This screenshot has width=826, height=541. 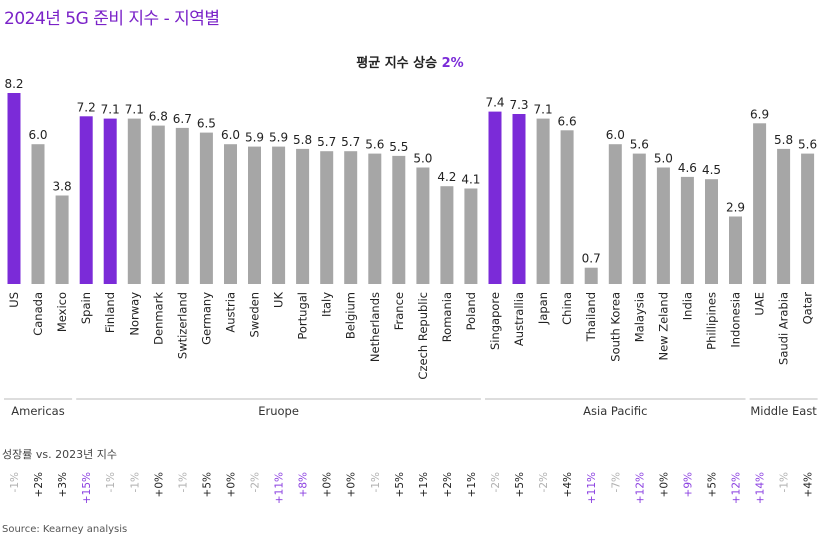 What do you see at coordinates (760, 203) in the screenshot?
I see `bar-uae` at bounding box center [760, 203].